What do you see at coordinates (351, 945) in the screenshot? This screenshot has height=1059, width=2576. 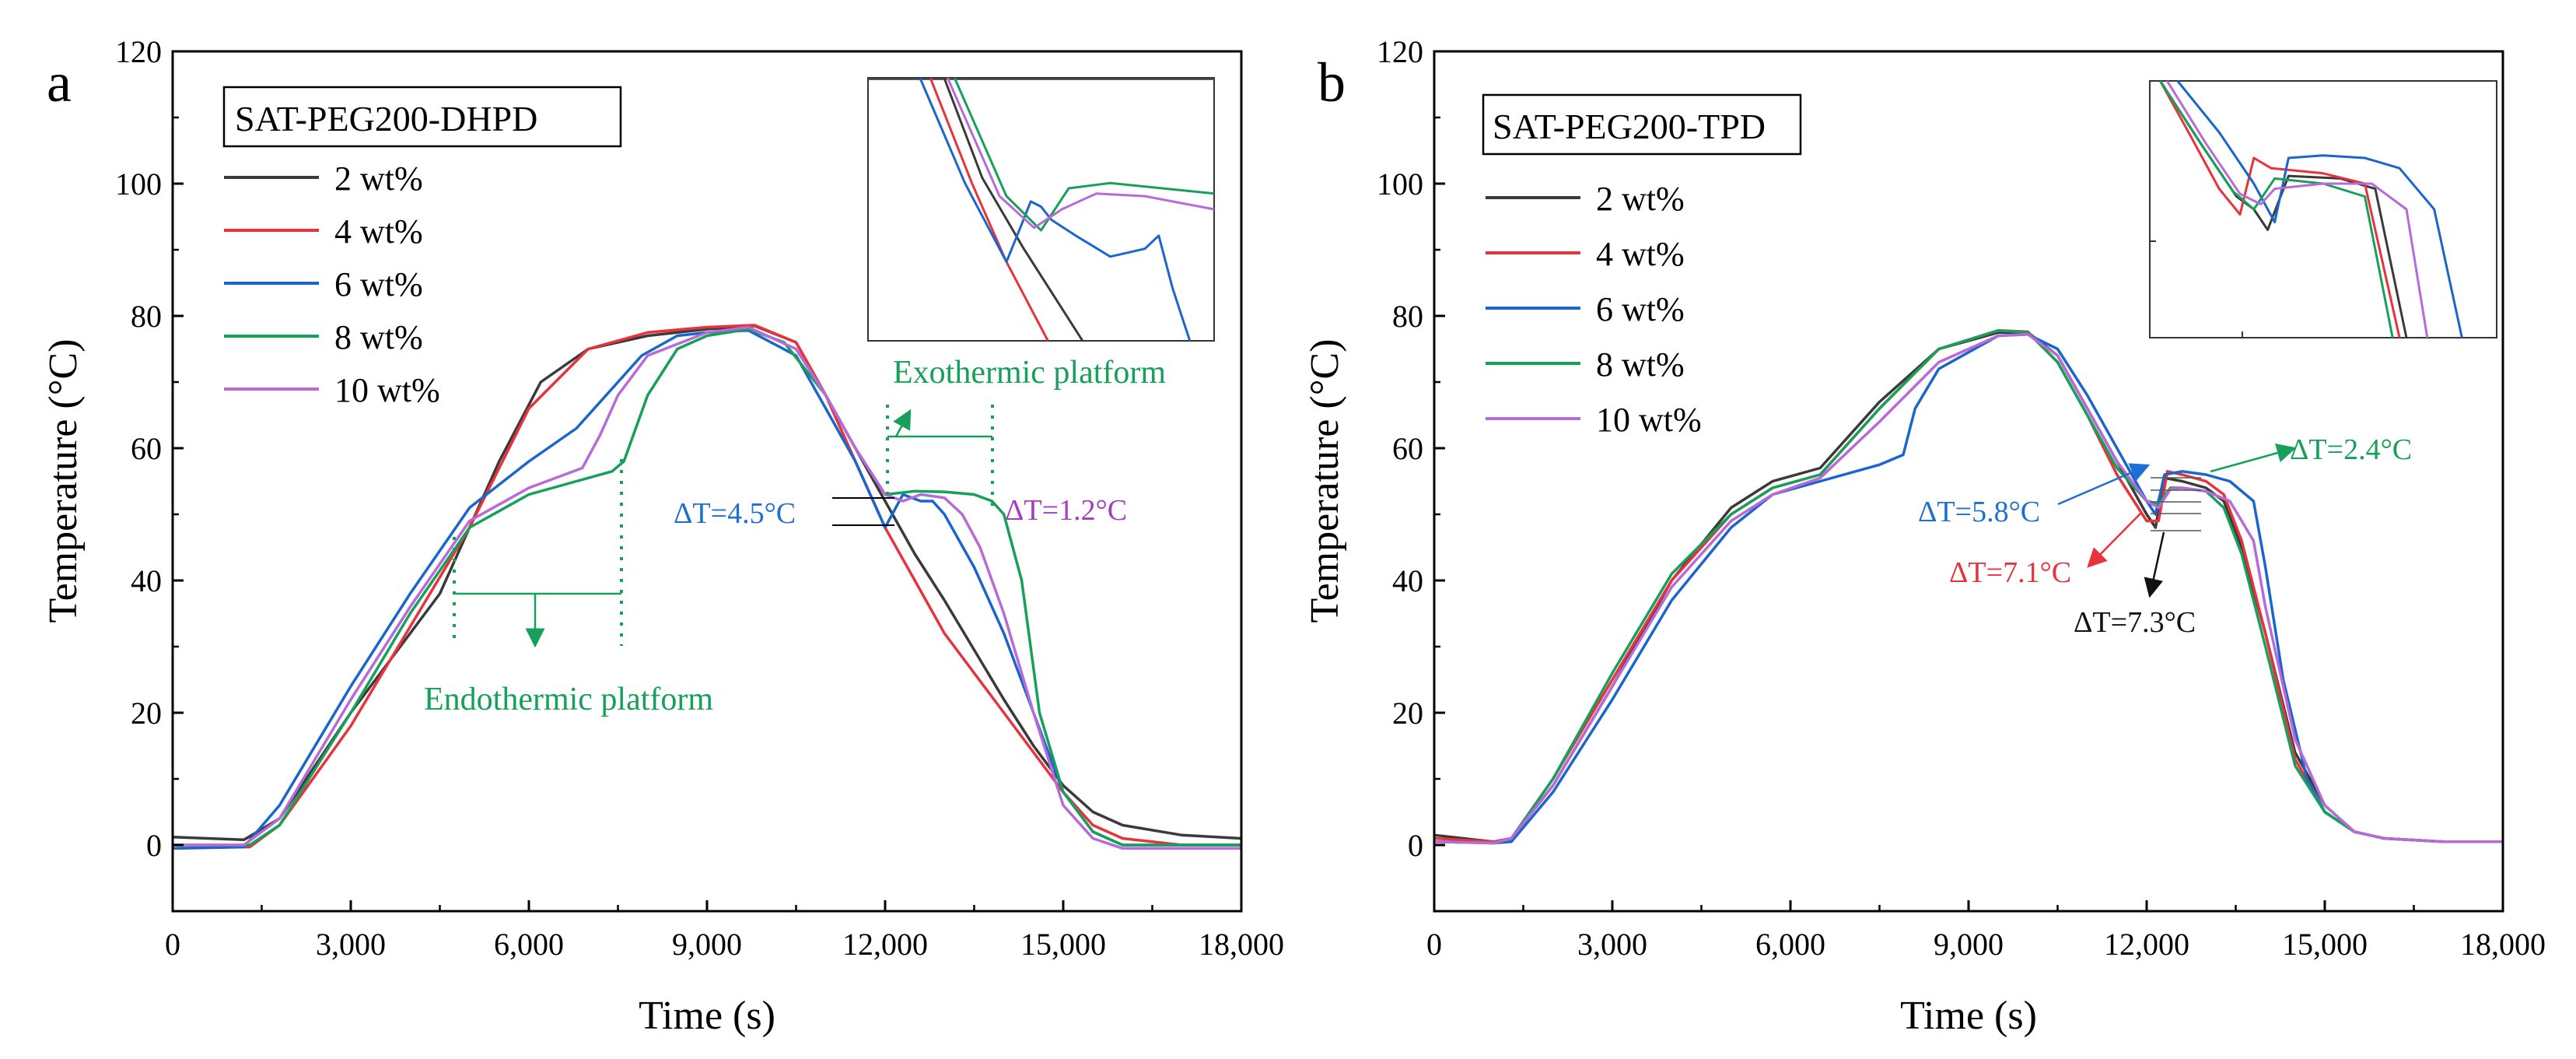 I see `panel-a-xtick-label-1: 3,000` at bounding box center [351, 945].